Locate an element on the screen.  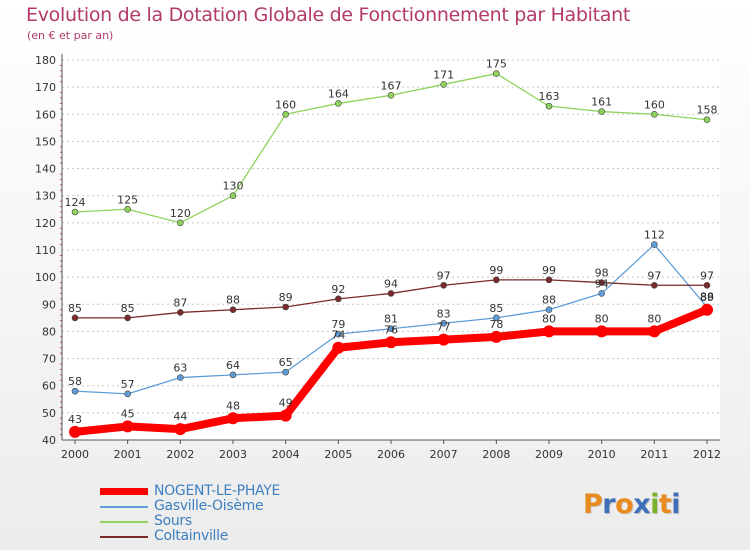
data-label: 97 is located at coordinates (707, 275).